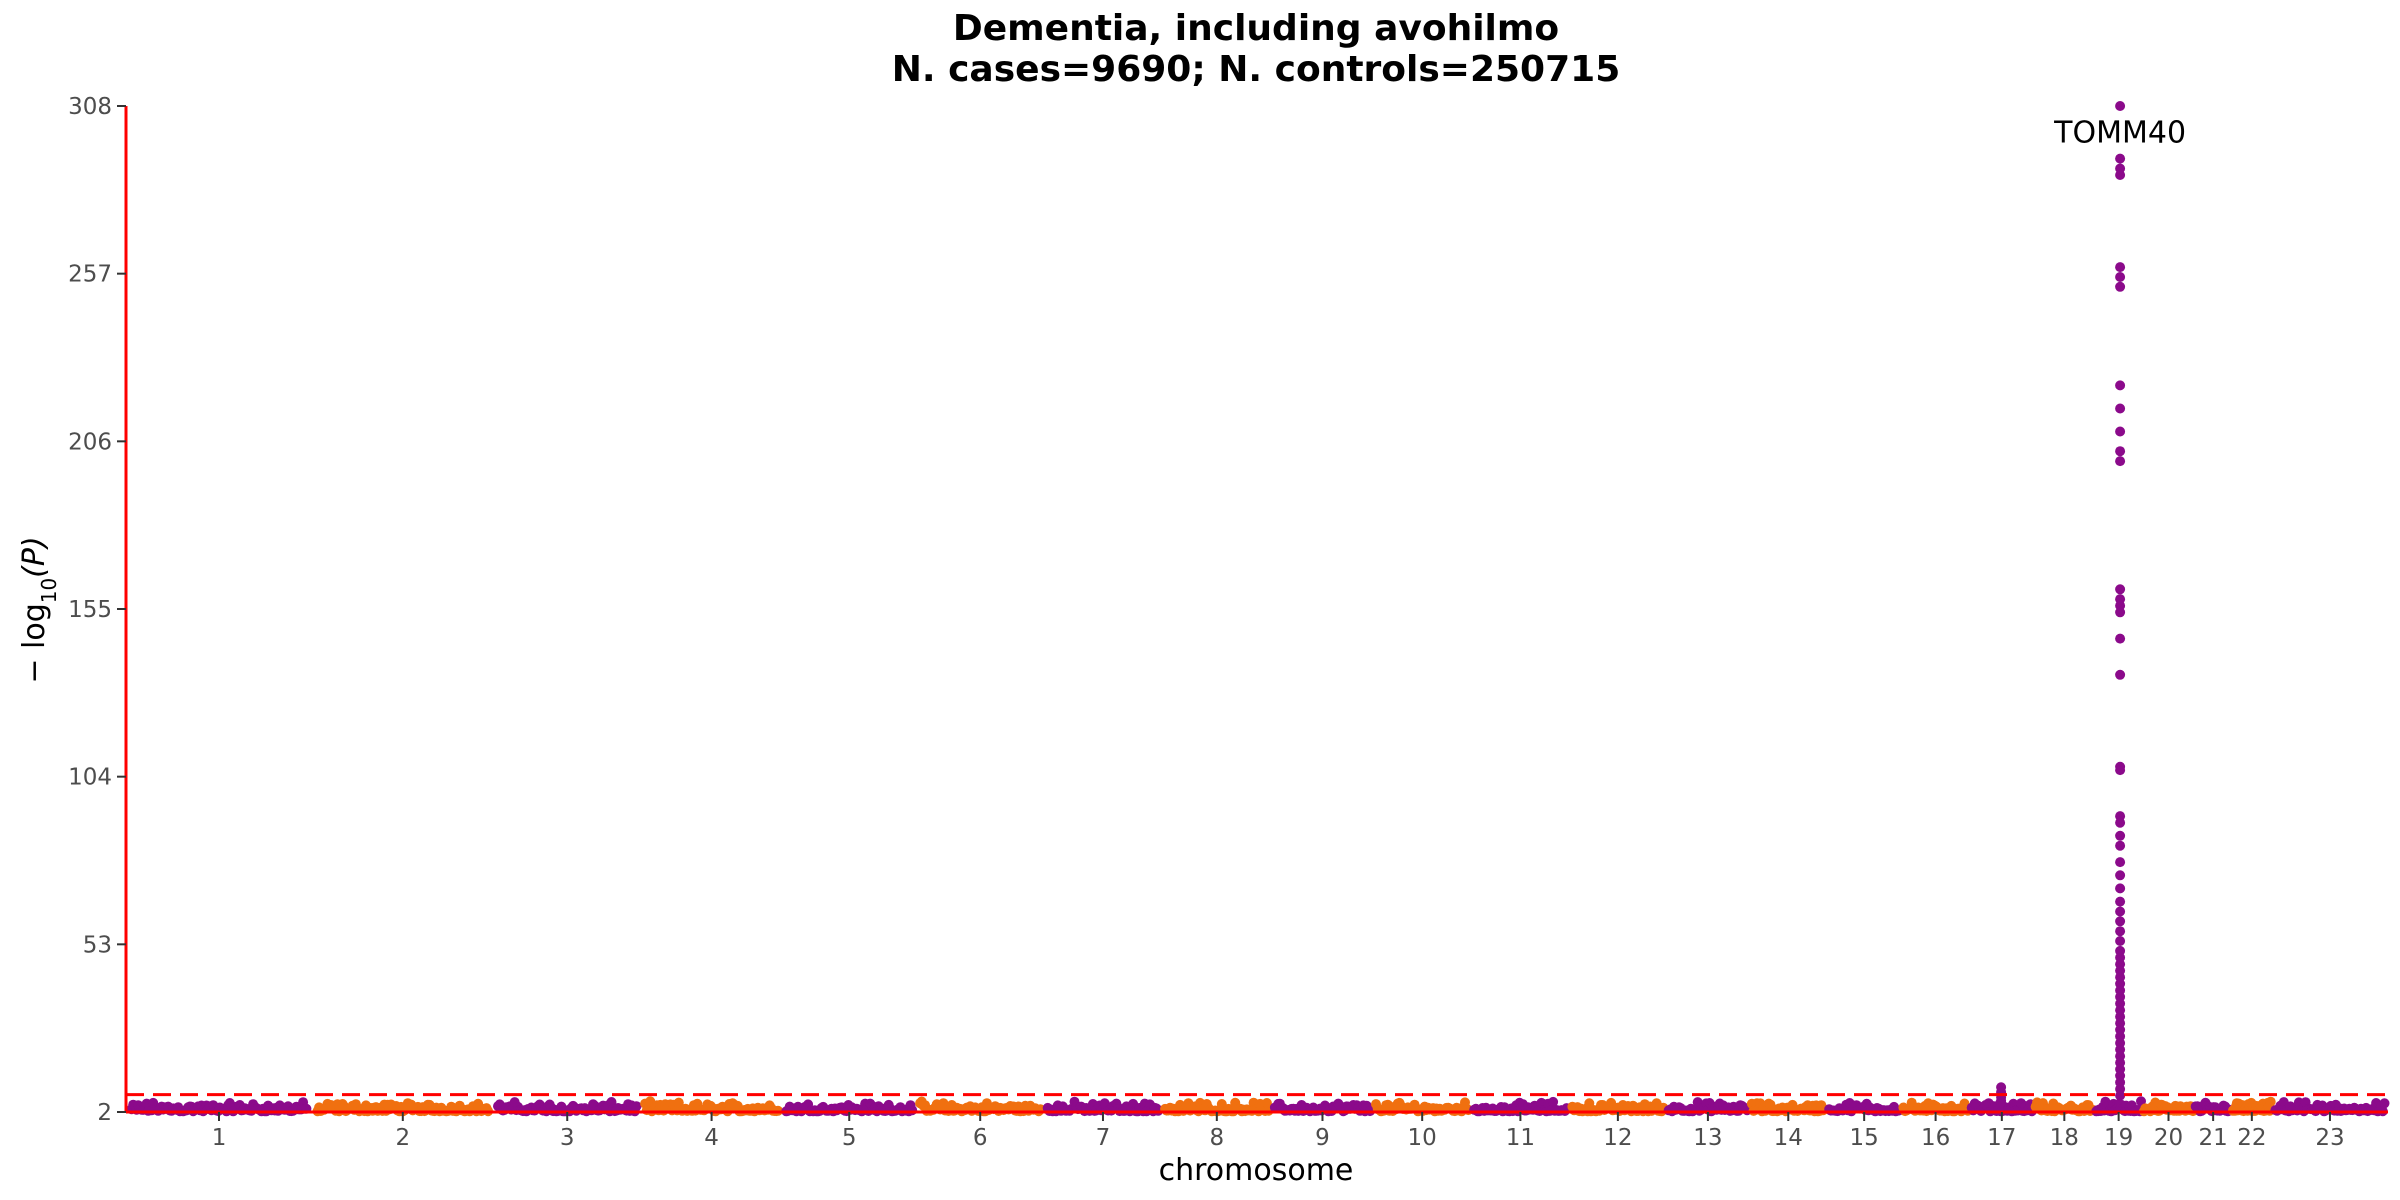 Image resolution: width=2400 pixels, height=1200 pixels. What do you see at coordinates (90, 275) in the screenshot?
I see `y-tick-label: 257` at bounding box center [90, 275].